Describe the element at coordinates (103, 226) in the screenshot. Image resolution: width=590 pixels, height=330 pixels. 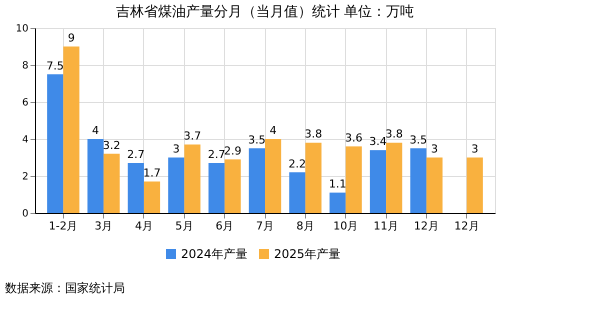
I see `x-tick-label: 3月` at that location.